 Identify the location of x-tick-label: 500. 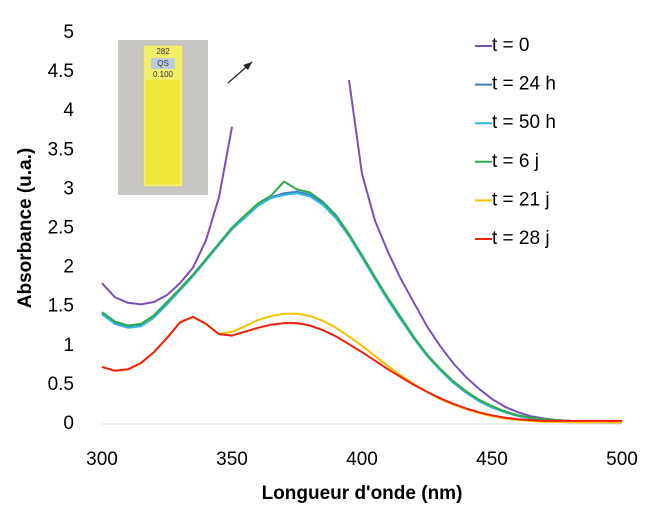
(622, 459).